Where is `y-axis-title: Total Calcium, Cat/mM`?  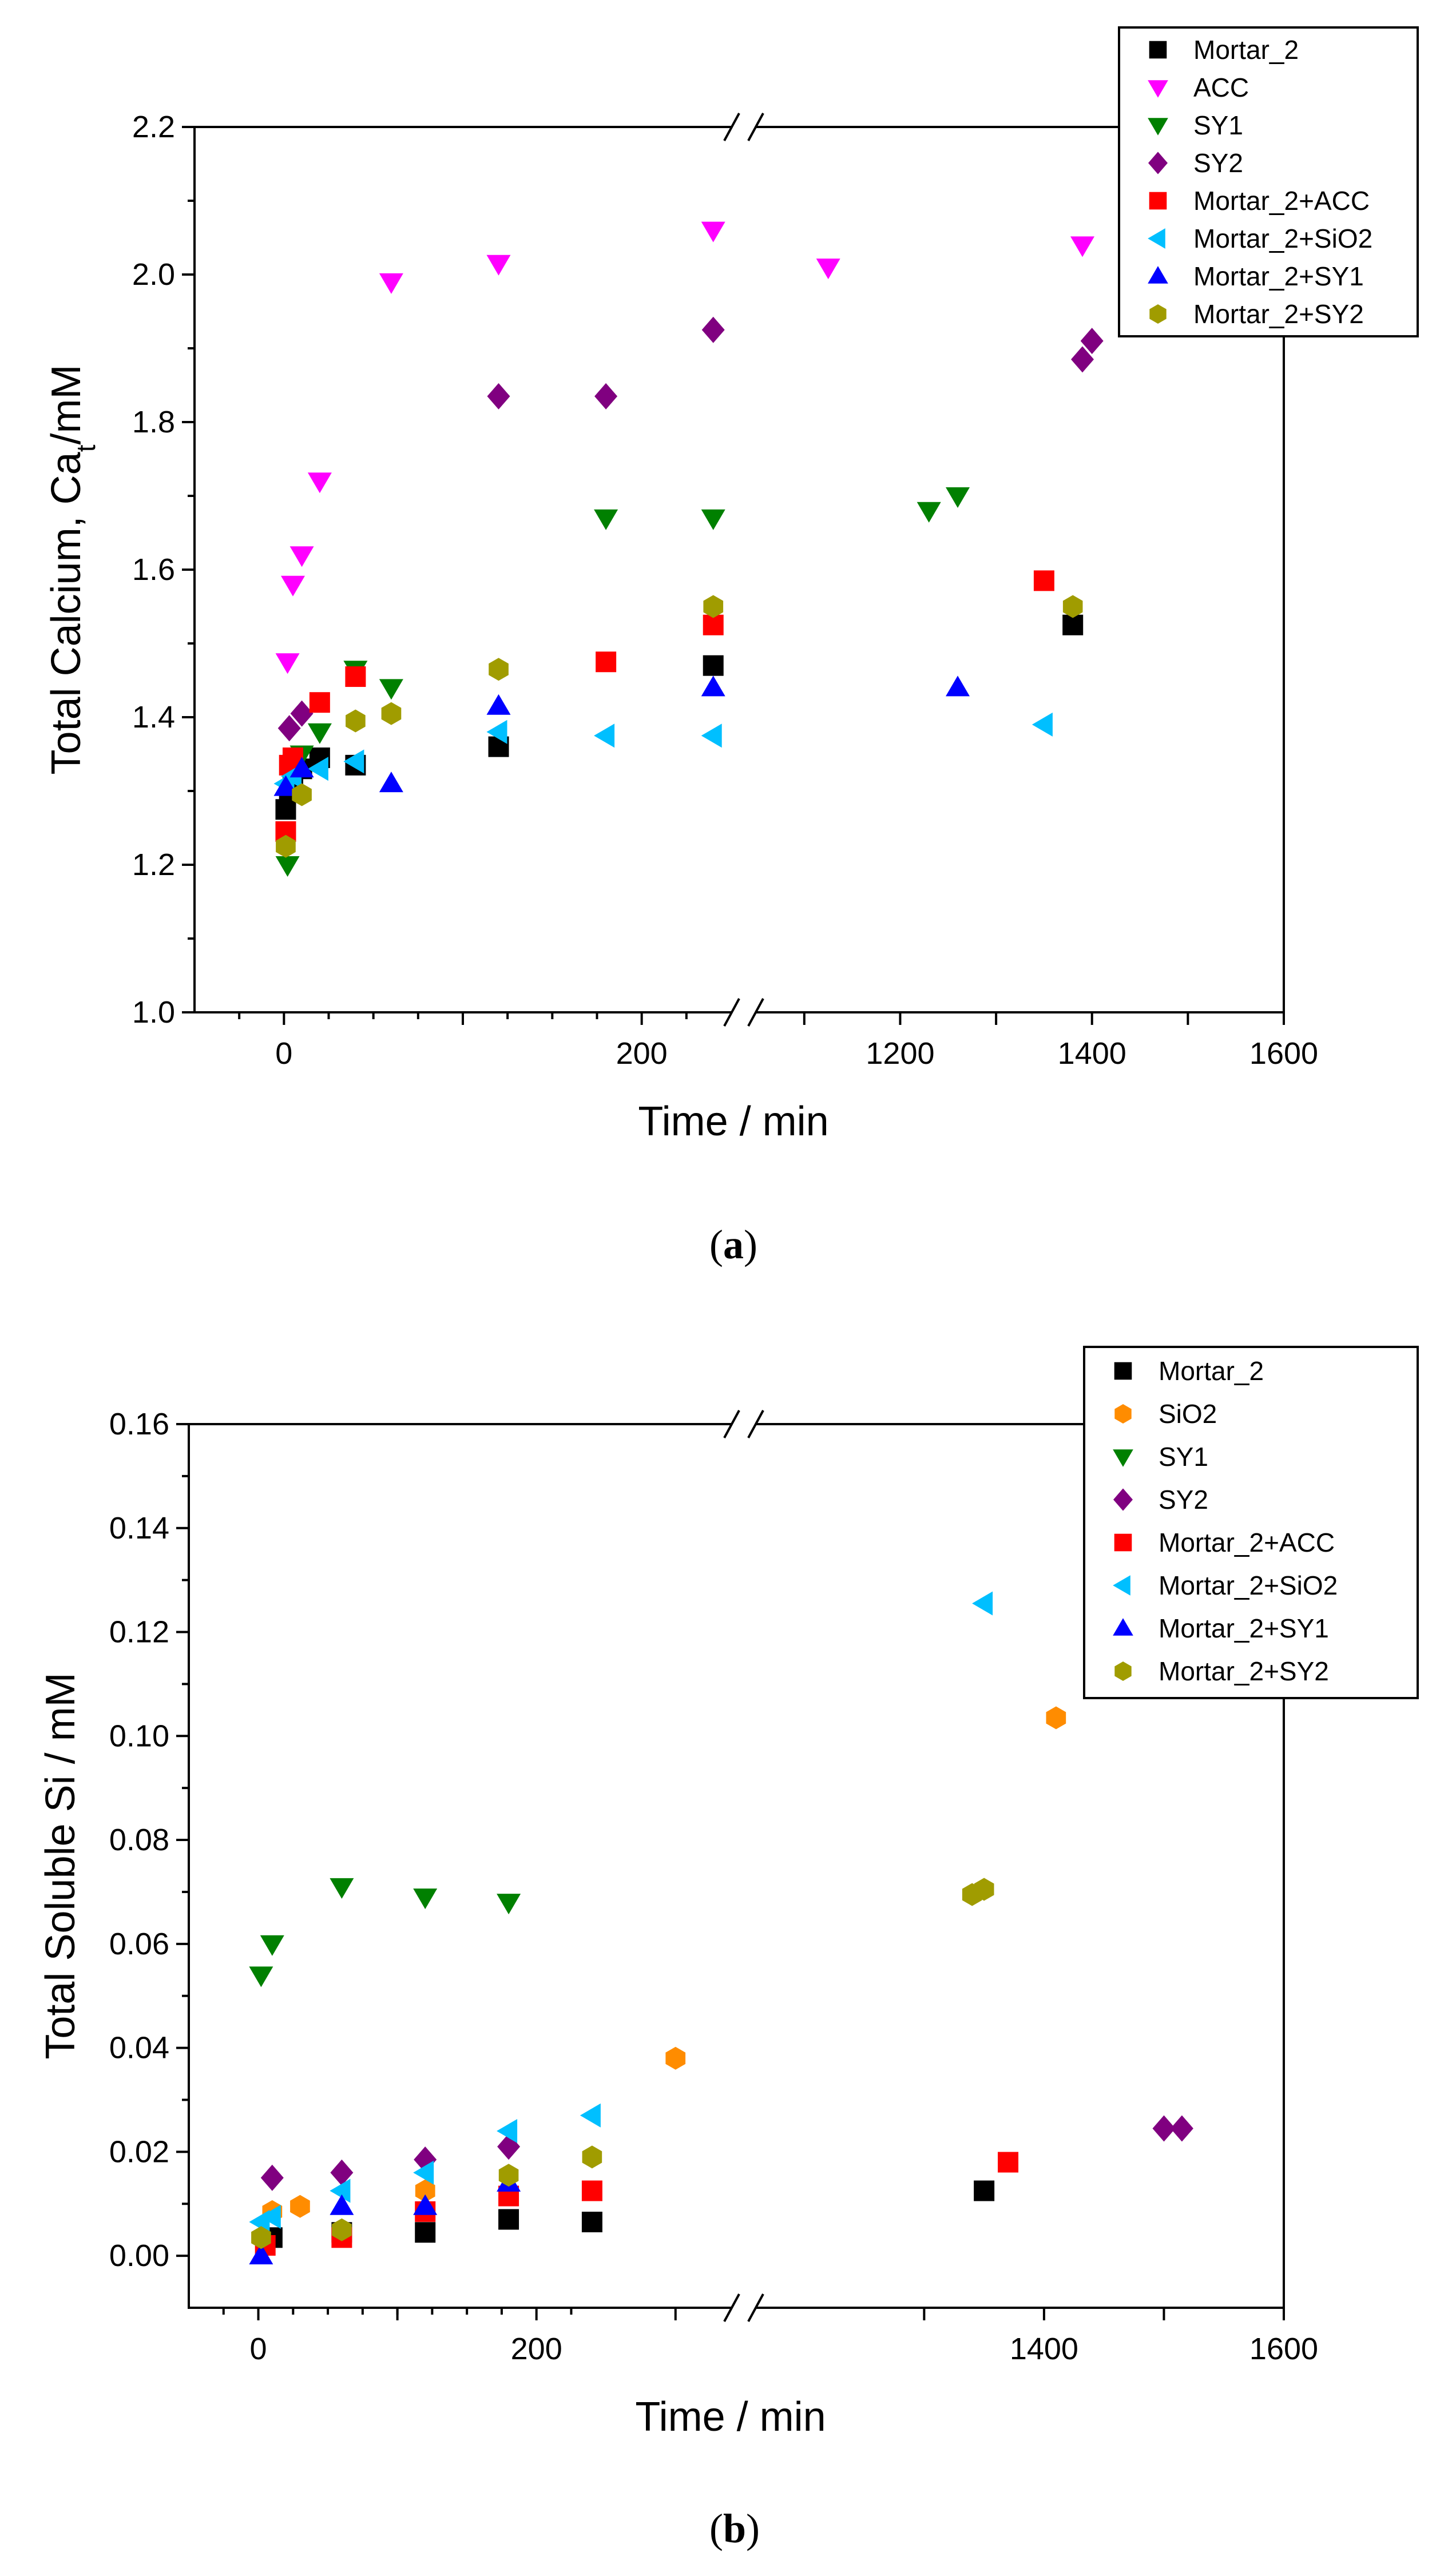
y-axis-title: Total Calcium, Cat/mM is located at coordinates (72, 570).